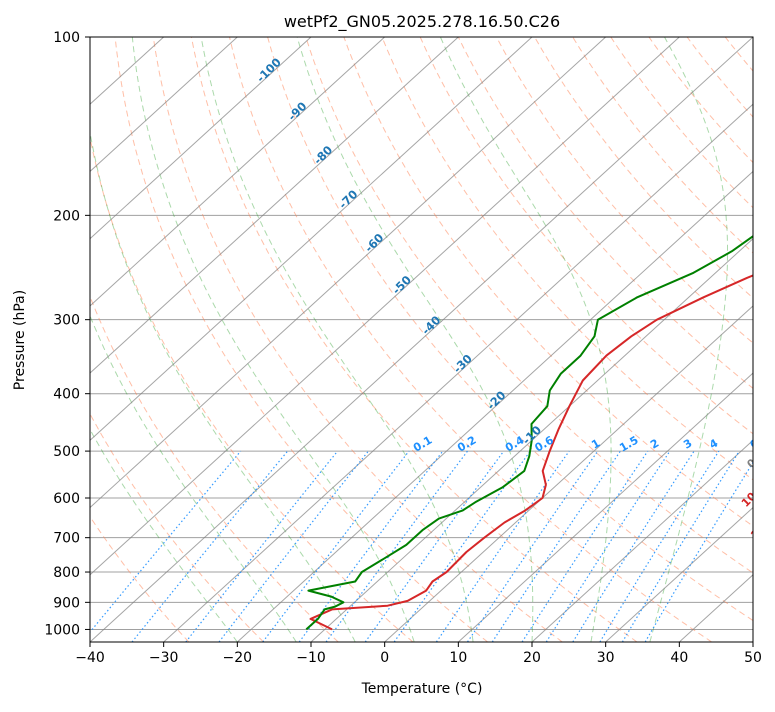 Image resolution: width=775 pixels, height=712 pixels. I want to click on isotherm-label: -80, so click(323, 155).